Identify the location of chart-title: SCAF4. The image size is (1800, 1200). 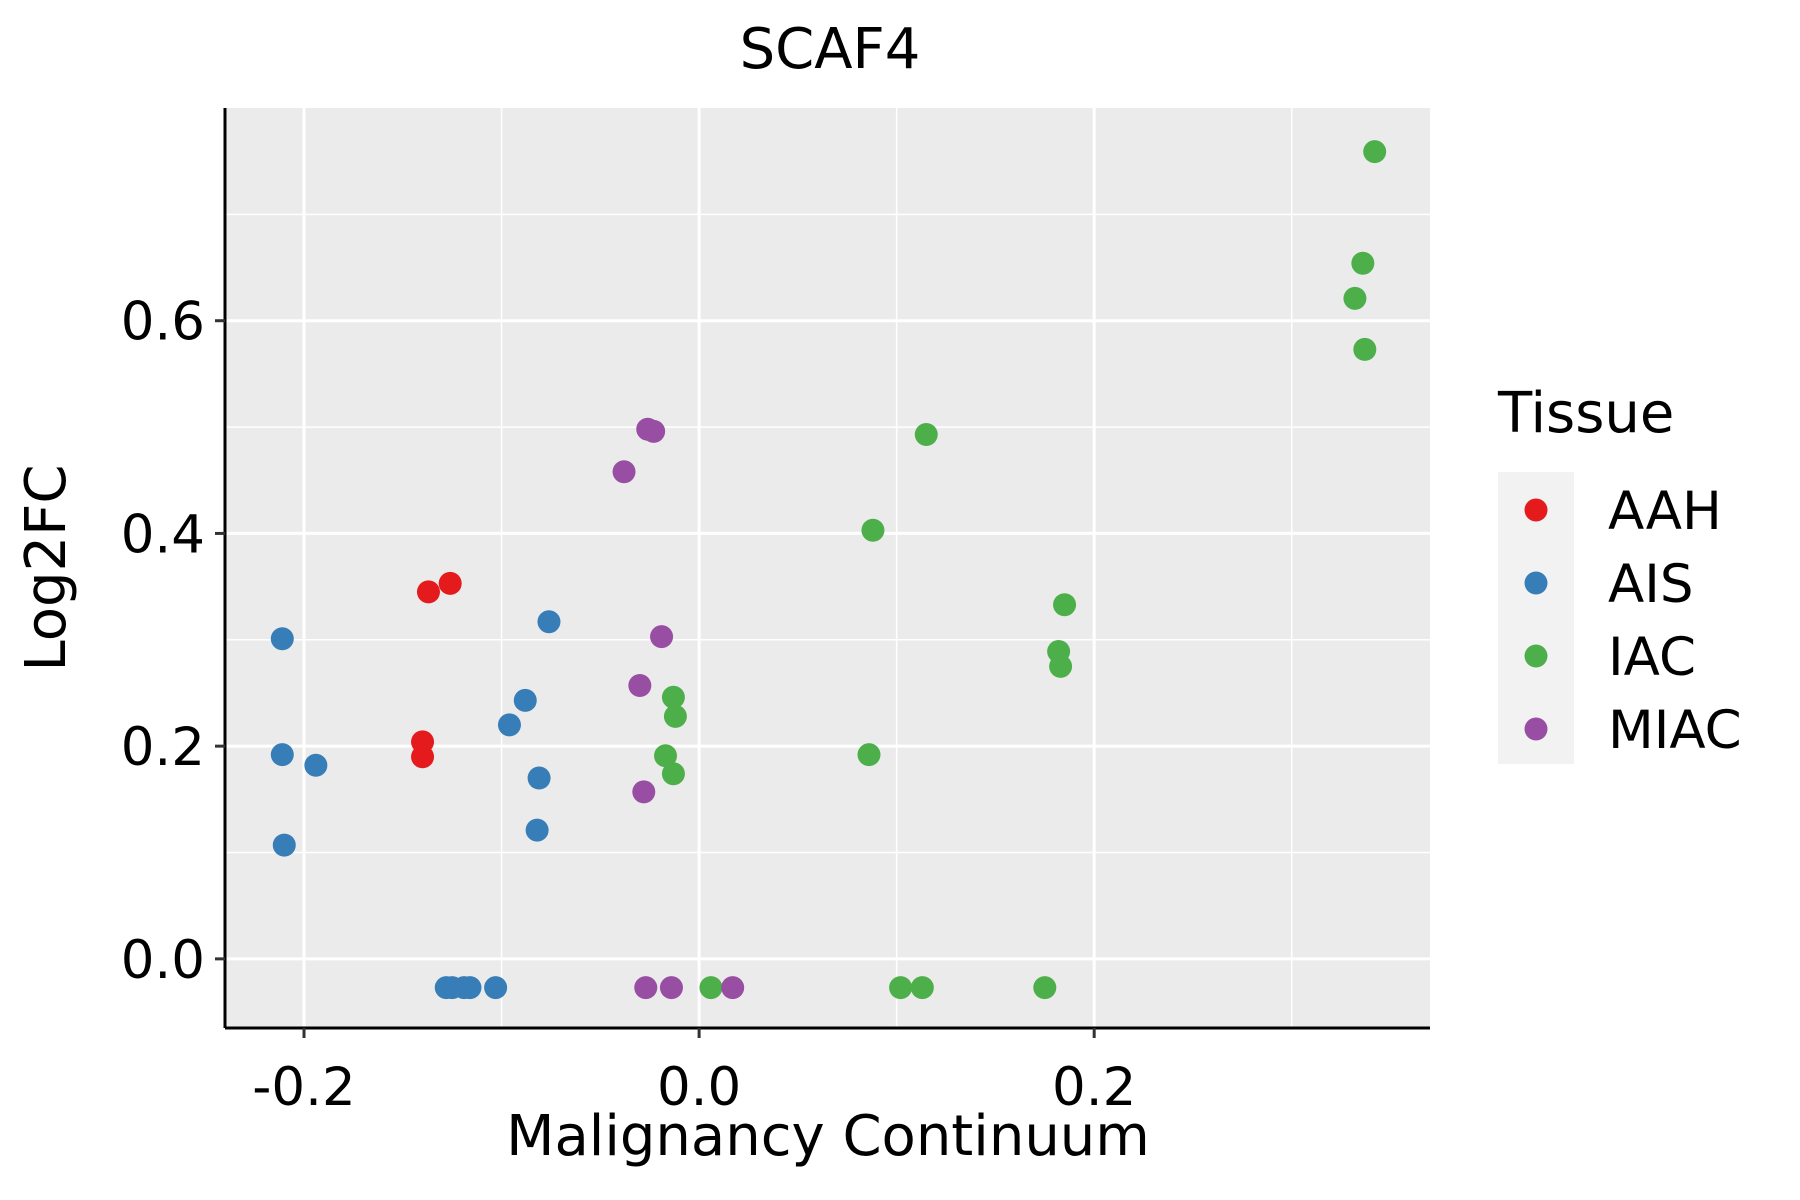
(830, 49).